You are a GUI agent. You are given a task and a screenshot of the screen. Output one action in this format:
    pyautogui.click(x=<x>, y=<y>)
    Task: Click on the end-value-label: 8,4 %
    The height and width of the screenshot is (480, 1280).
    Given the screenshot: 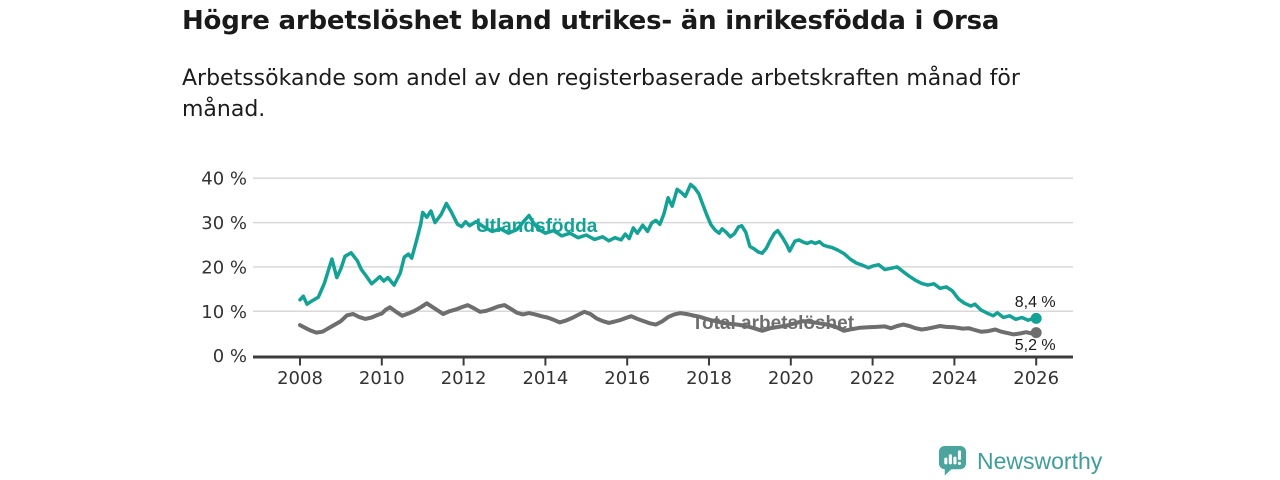 What is the action you would take?
    pyautogui.click(x=1035, y=302)
    